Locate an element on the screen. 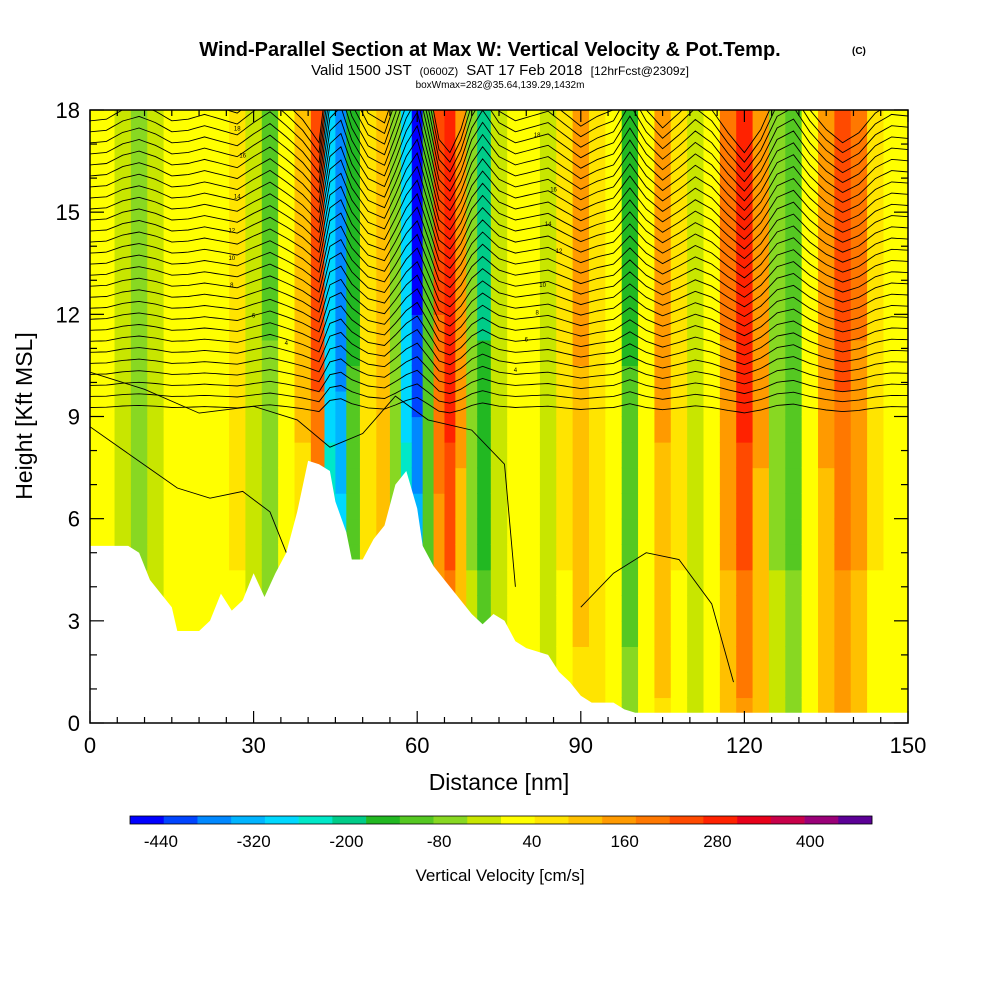  y-tick-label: 18 is located at coordinates (68, 110).